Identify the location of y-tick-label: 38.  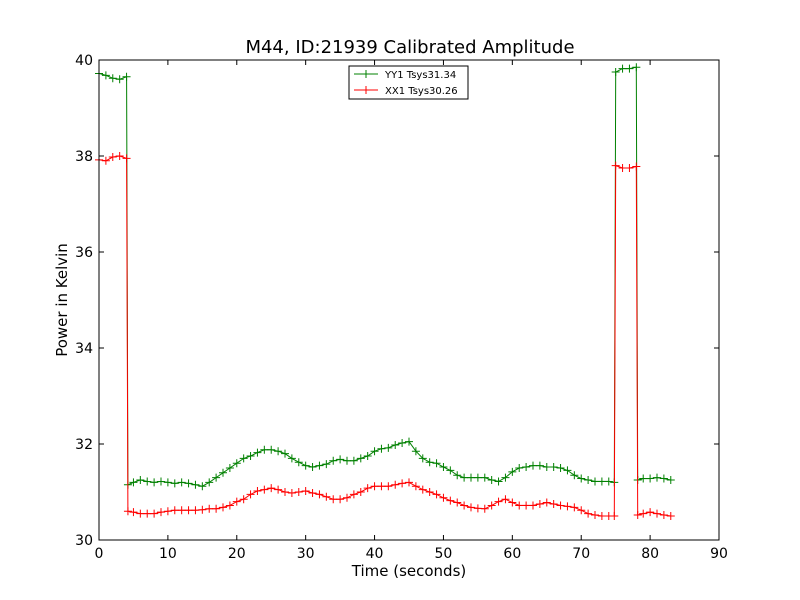
(84, 157).